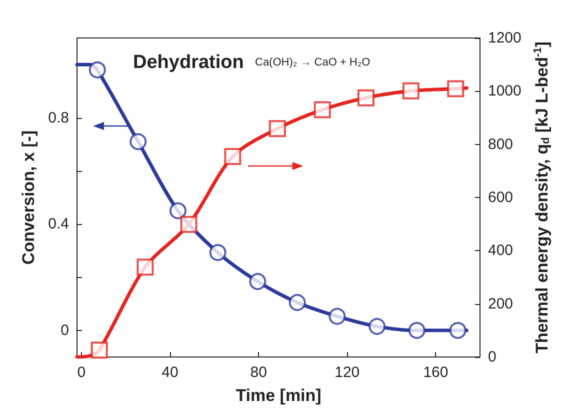 The height and width of the screenshot is (411, 565). What do you see at coordinates (542, 198) in the screenshot?
I see `y2-axis-title: Thermal energy density, qd [kJ L-bed-1]` at bounding box center [542, 198].